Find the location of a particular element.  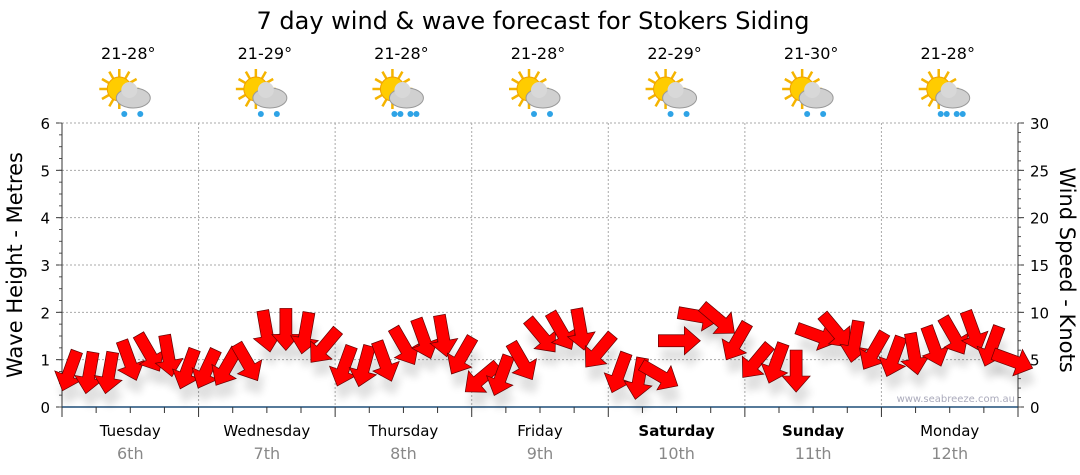

day-name: Wednesday is located at coordinates (266, 431).